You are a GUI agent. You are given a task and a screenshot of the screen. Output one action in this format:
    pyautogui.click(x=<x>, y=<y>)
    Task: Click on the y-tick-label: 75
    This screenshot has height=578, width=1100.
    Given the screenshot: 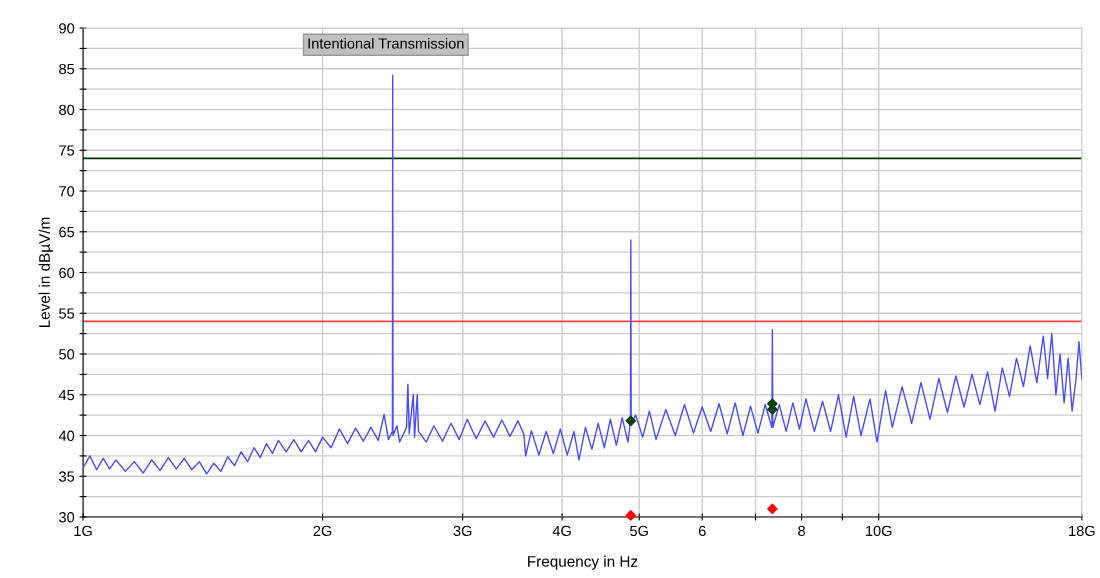 What is the action you would take?
    pyautogui.click(x=67, y=150)
    